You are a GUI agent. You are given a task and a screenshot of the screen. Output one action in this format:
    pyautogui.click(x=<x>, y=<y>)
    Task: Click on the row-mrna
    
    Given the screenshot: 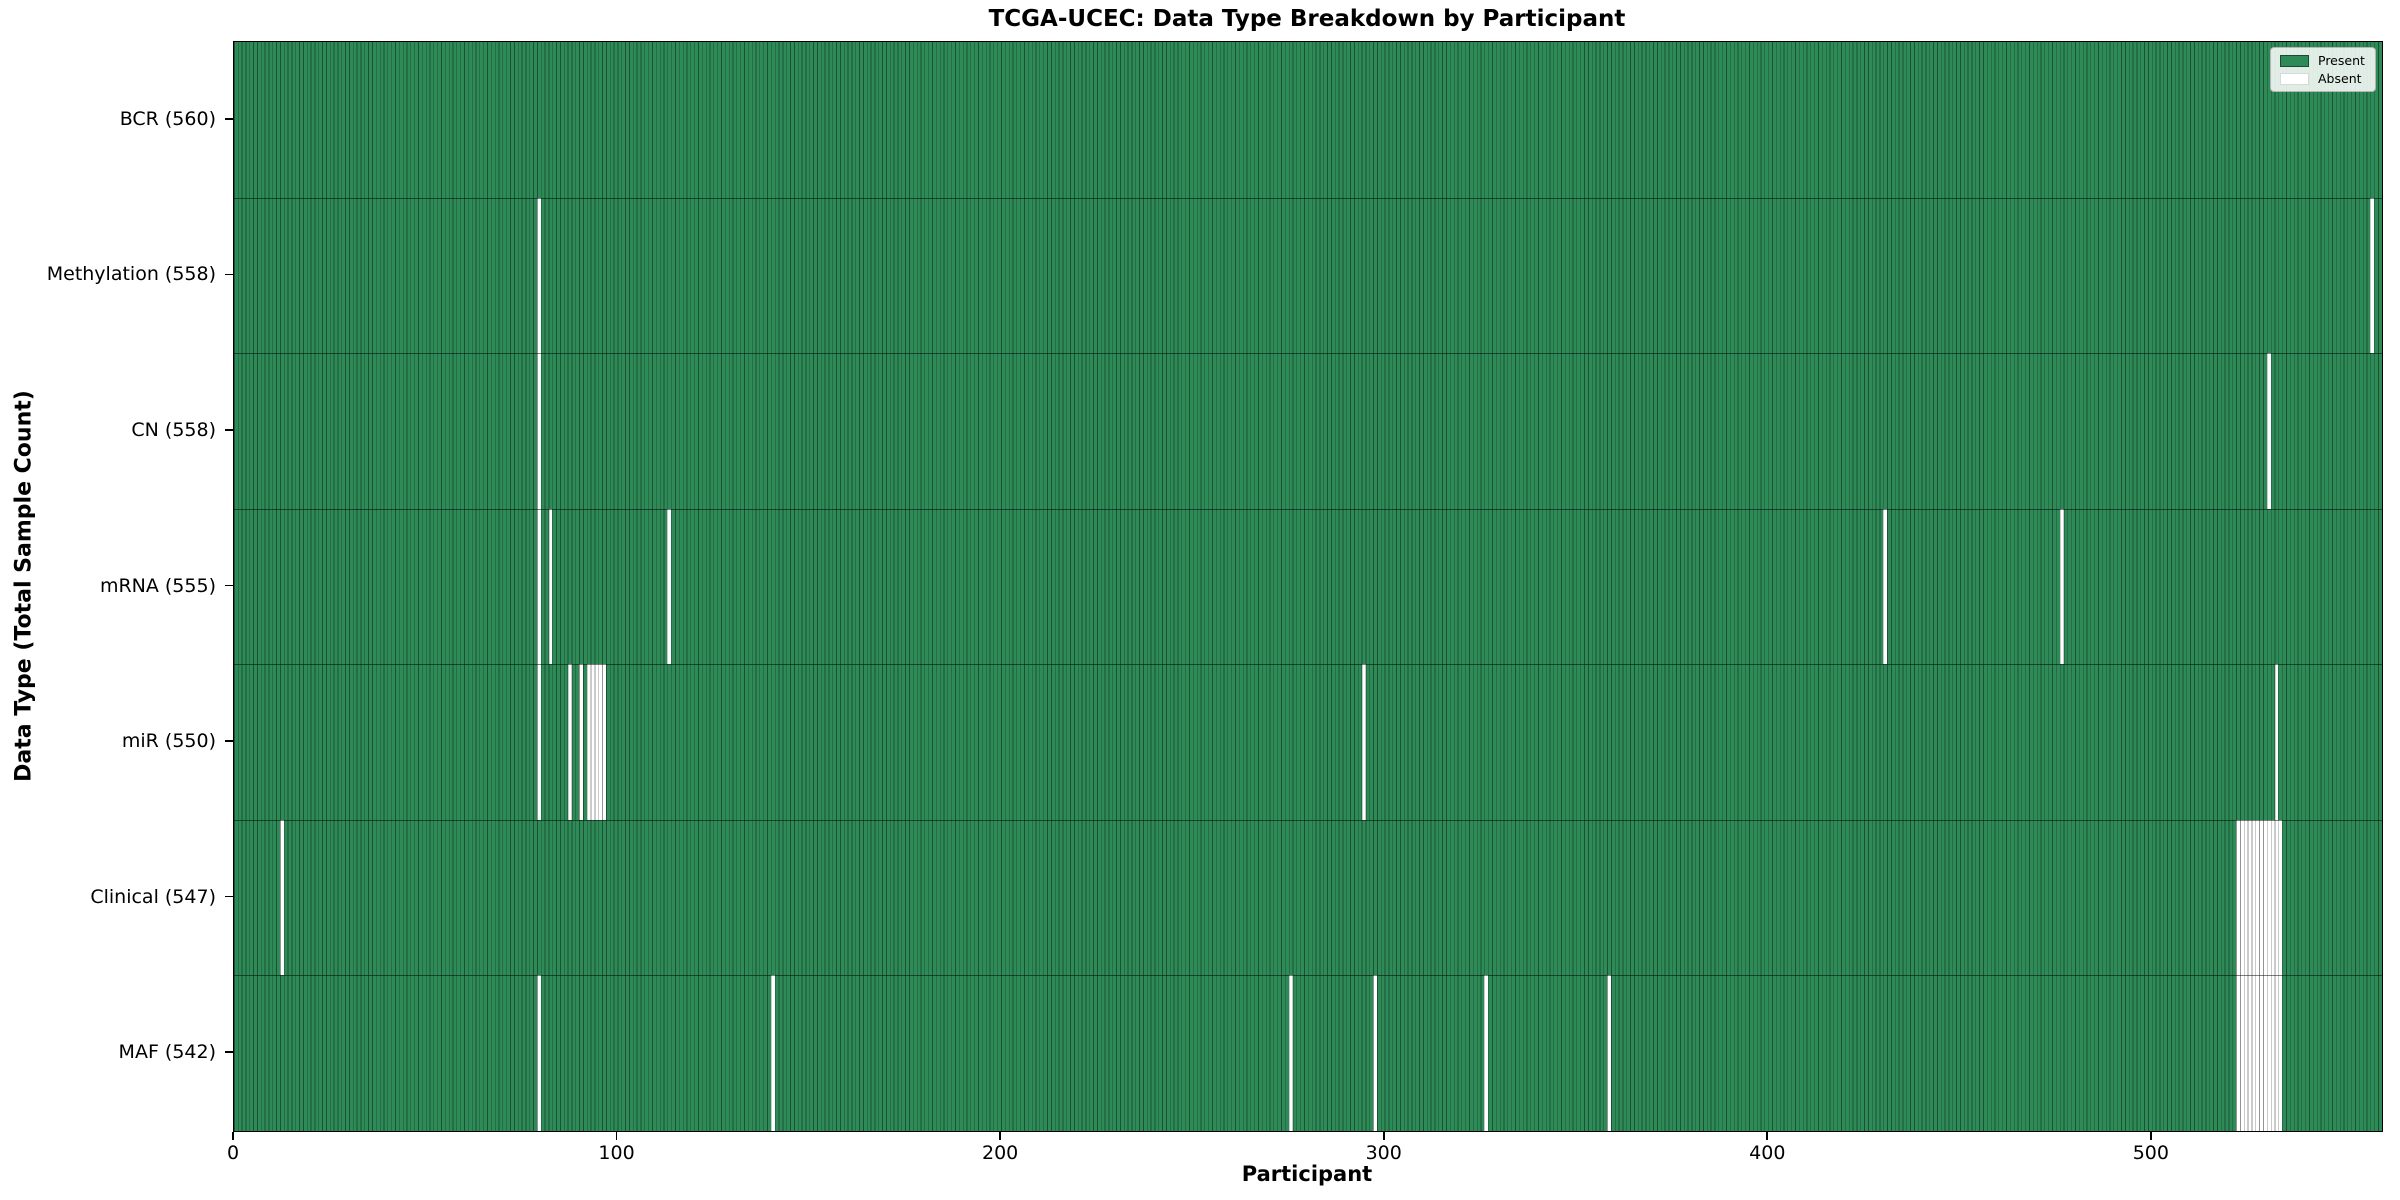 What is the action you would take?
    pyautogui.click(x=1308, y=586)
    